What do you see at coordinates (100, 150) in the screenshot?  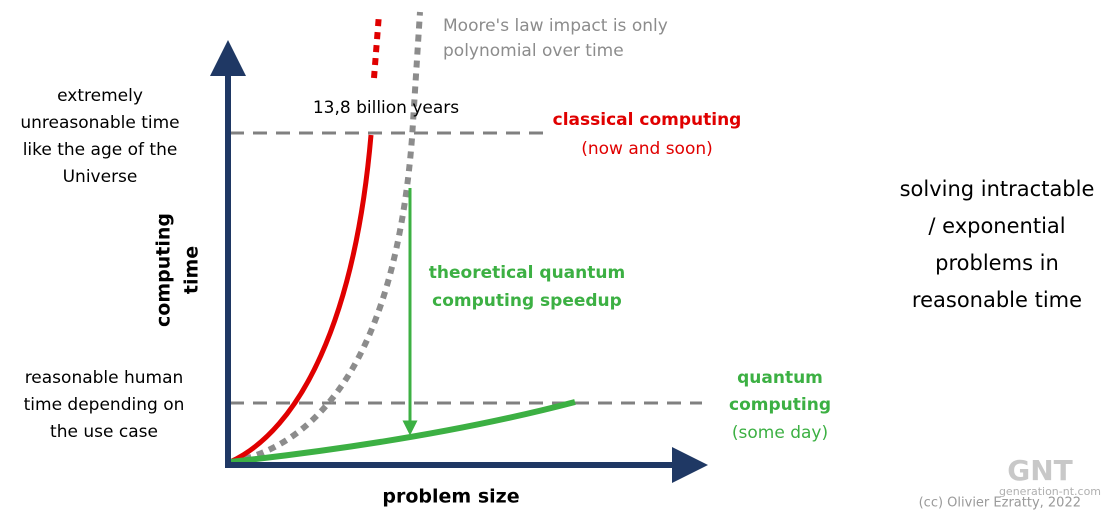 I see `unreasonable-label: like the age of the` at bounding box center [100, 150].